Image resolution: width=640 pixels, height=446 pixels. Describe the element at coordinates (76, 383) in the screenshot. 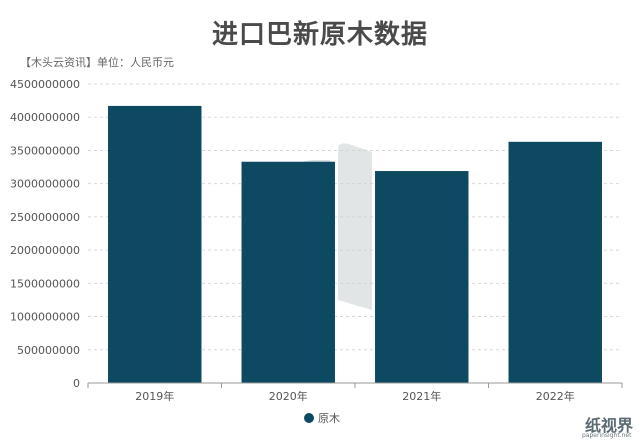

I see `y-tick-label: 0` at that location.